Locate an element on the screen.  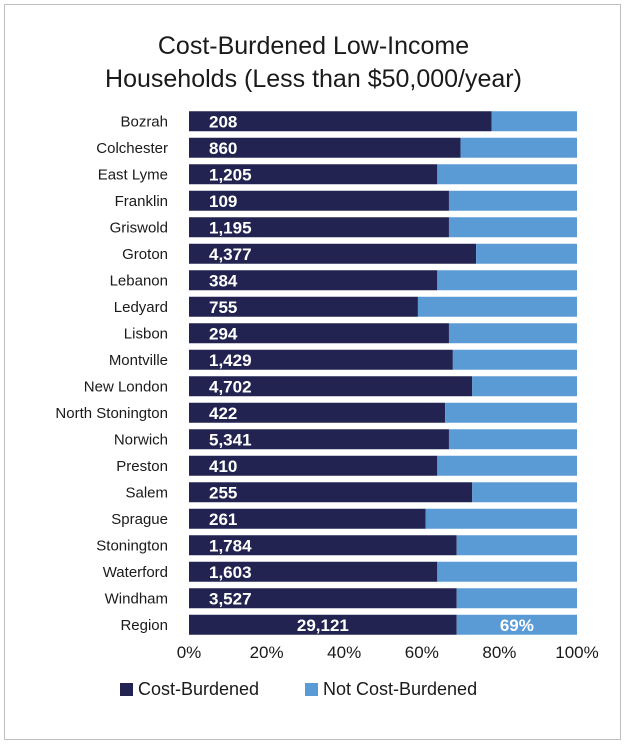
bar-cost-burdened-new-london is located at coordinates (331, 386).